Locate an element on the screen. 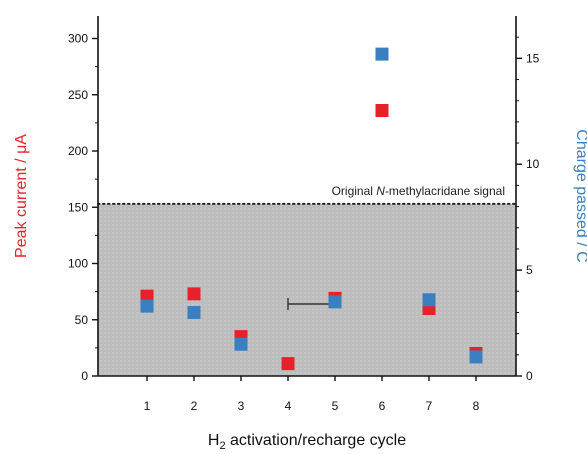 This screenshot has width=587, height=454. left-tick-label: 200 is located at coordinates (78, 151).